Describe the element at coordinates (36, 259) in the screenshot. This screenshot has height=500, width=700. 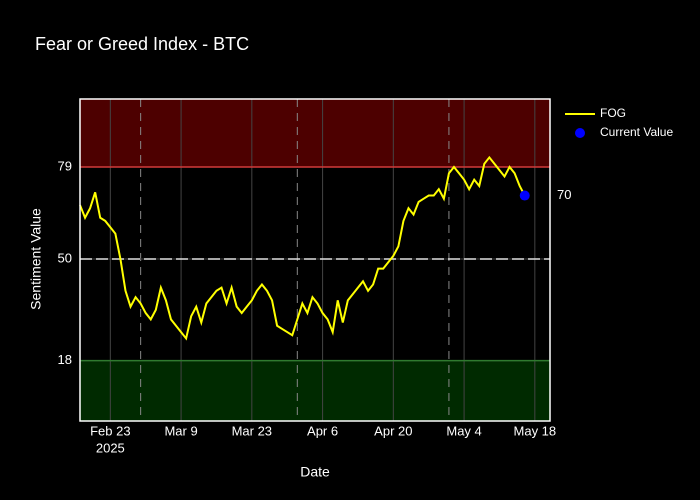
I see `y-axis-title: Sentiment Value` at that location.